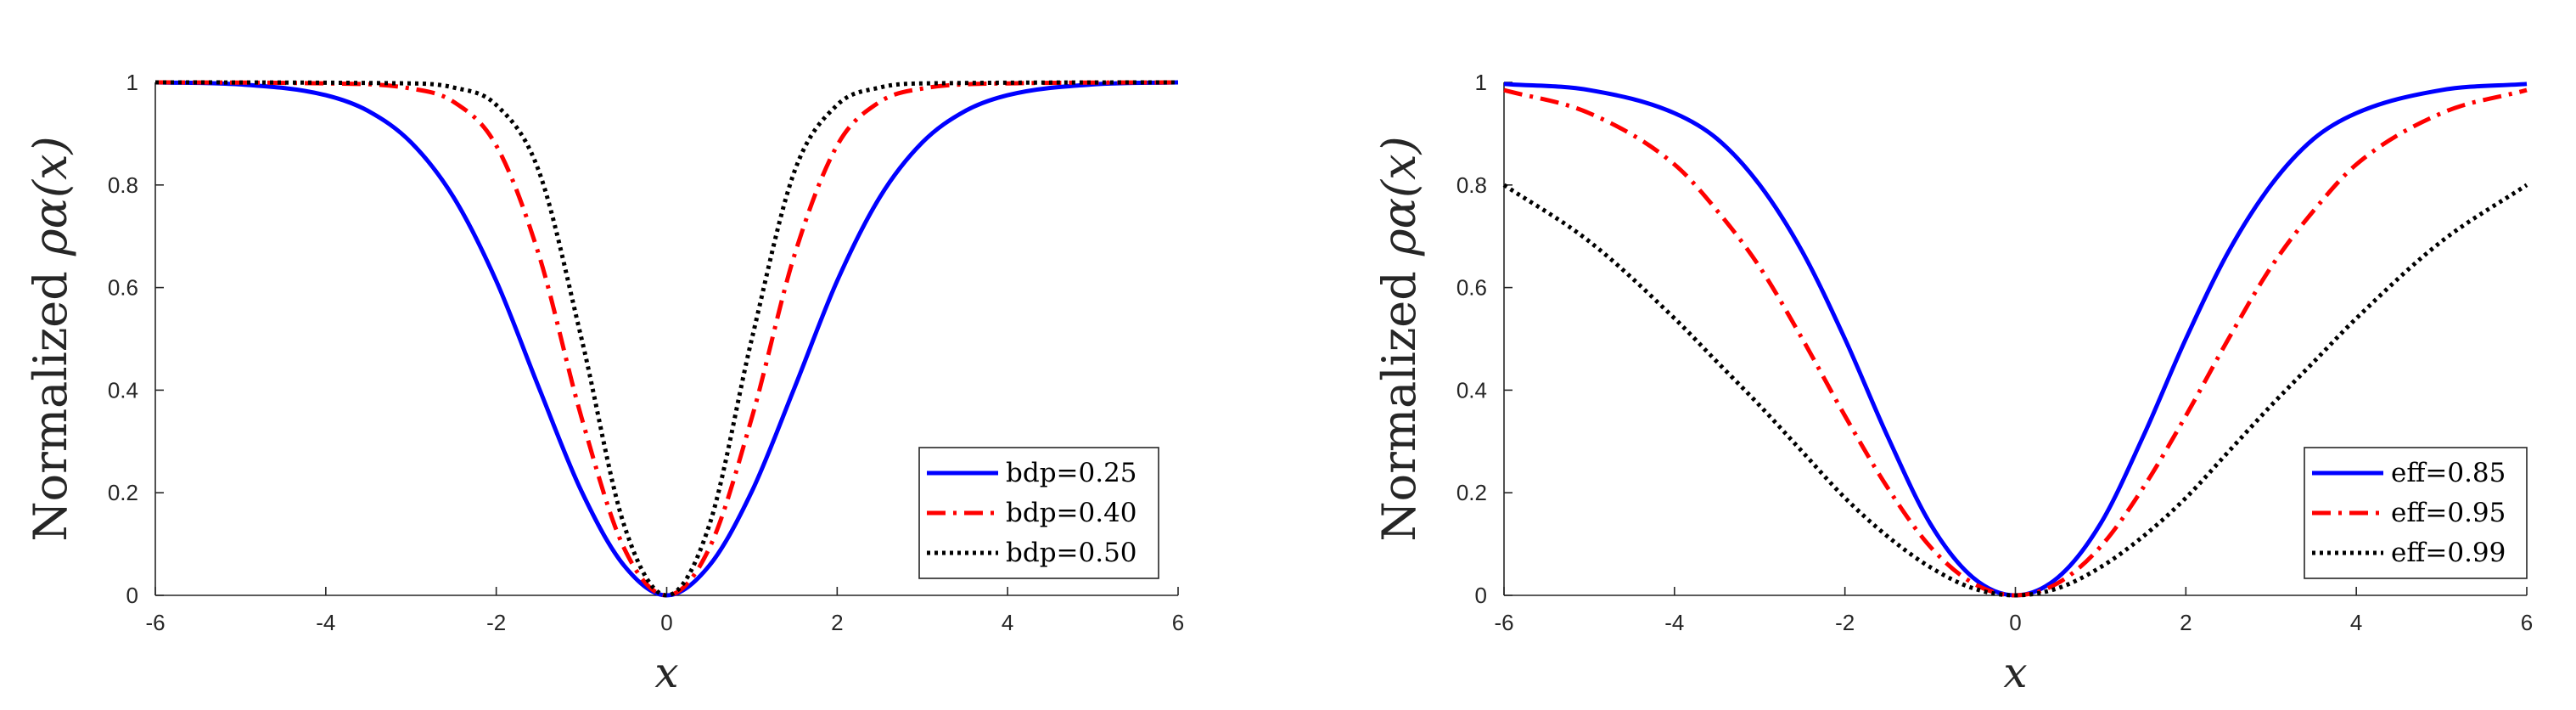 This screenshot has width=2576, height=710. Describe the element at coordinates (1071, 513) in the screenshot. I see `legend-entry: bdp=0.40` at that location.